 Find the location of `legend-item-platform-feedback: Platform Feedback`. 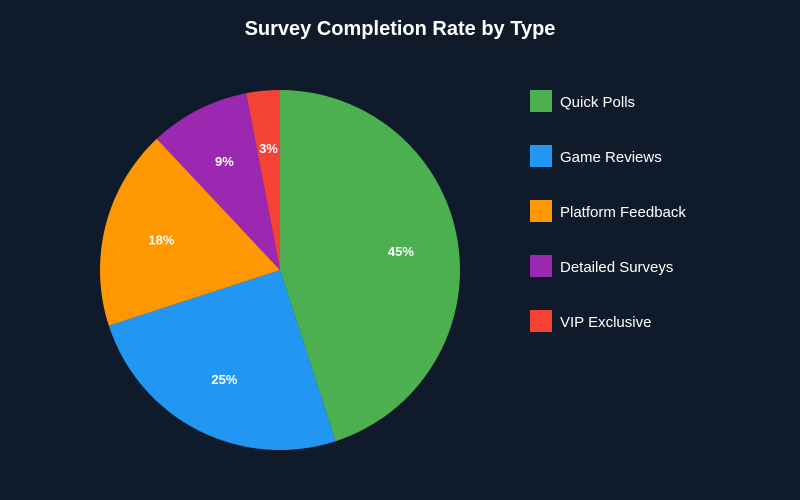

legend-item-platform-feedback: Platform Feedback is located at coordinates (608, 211).